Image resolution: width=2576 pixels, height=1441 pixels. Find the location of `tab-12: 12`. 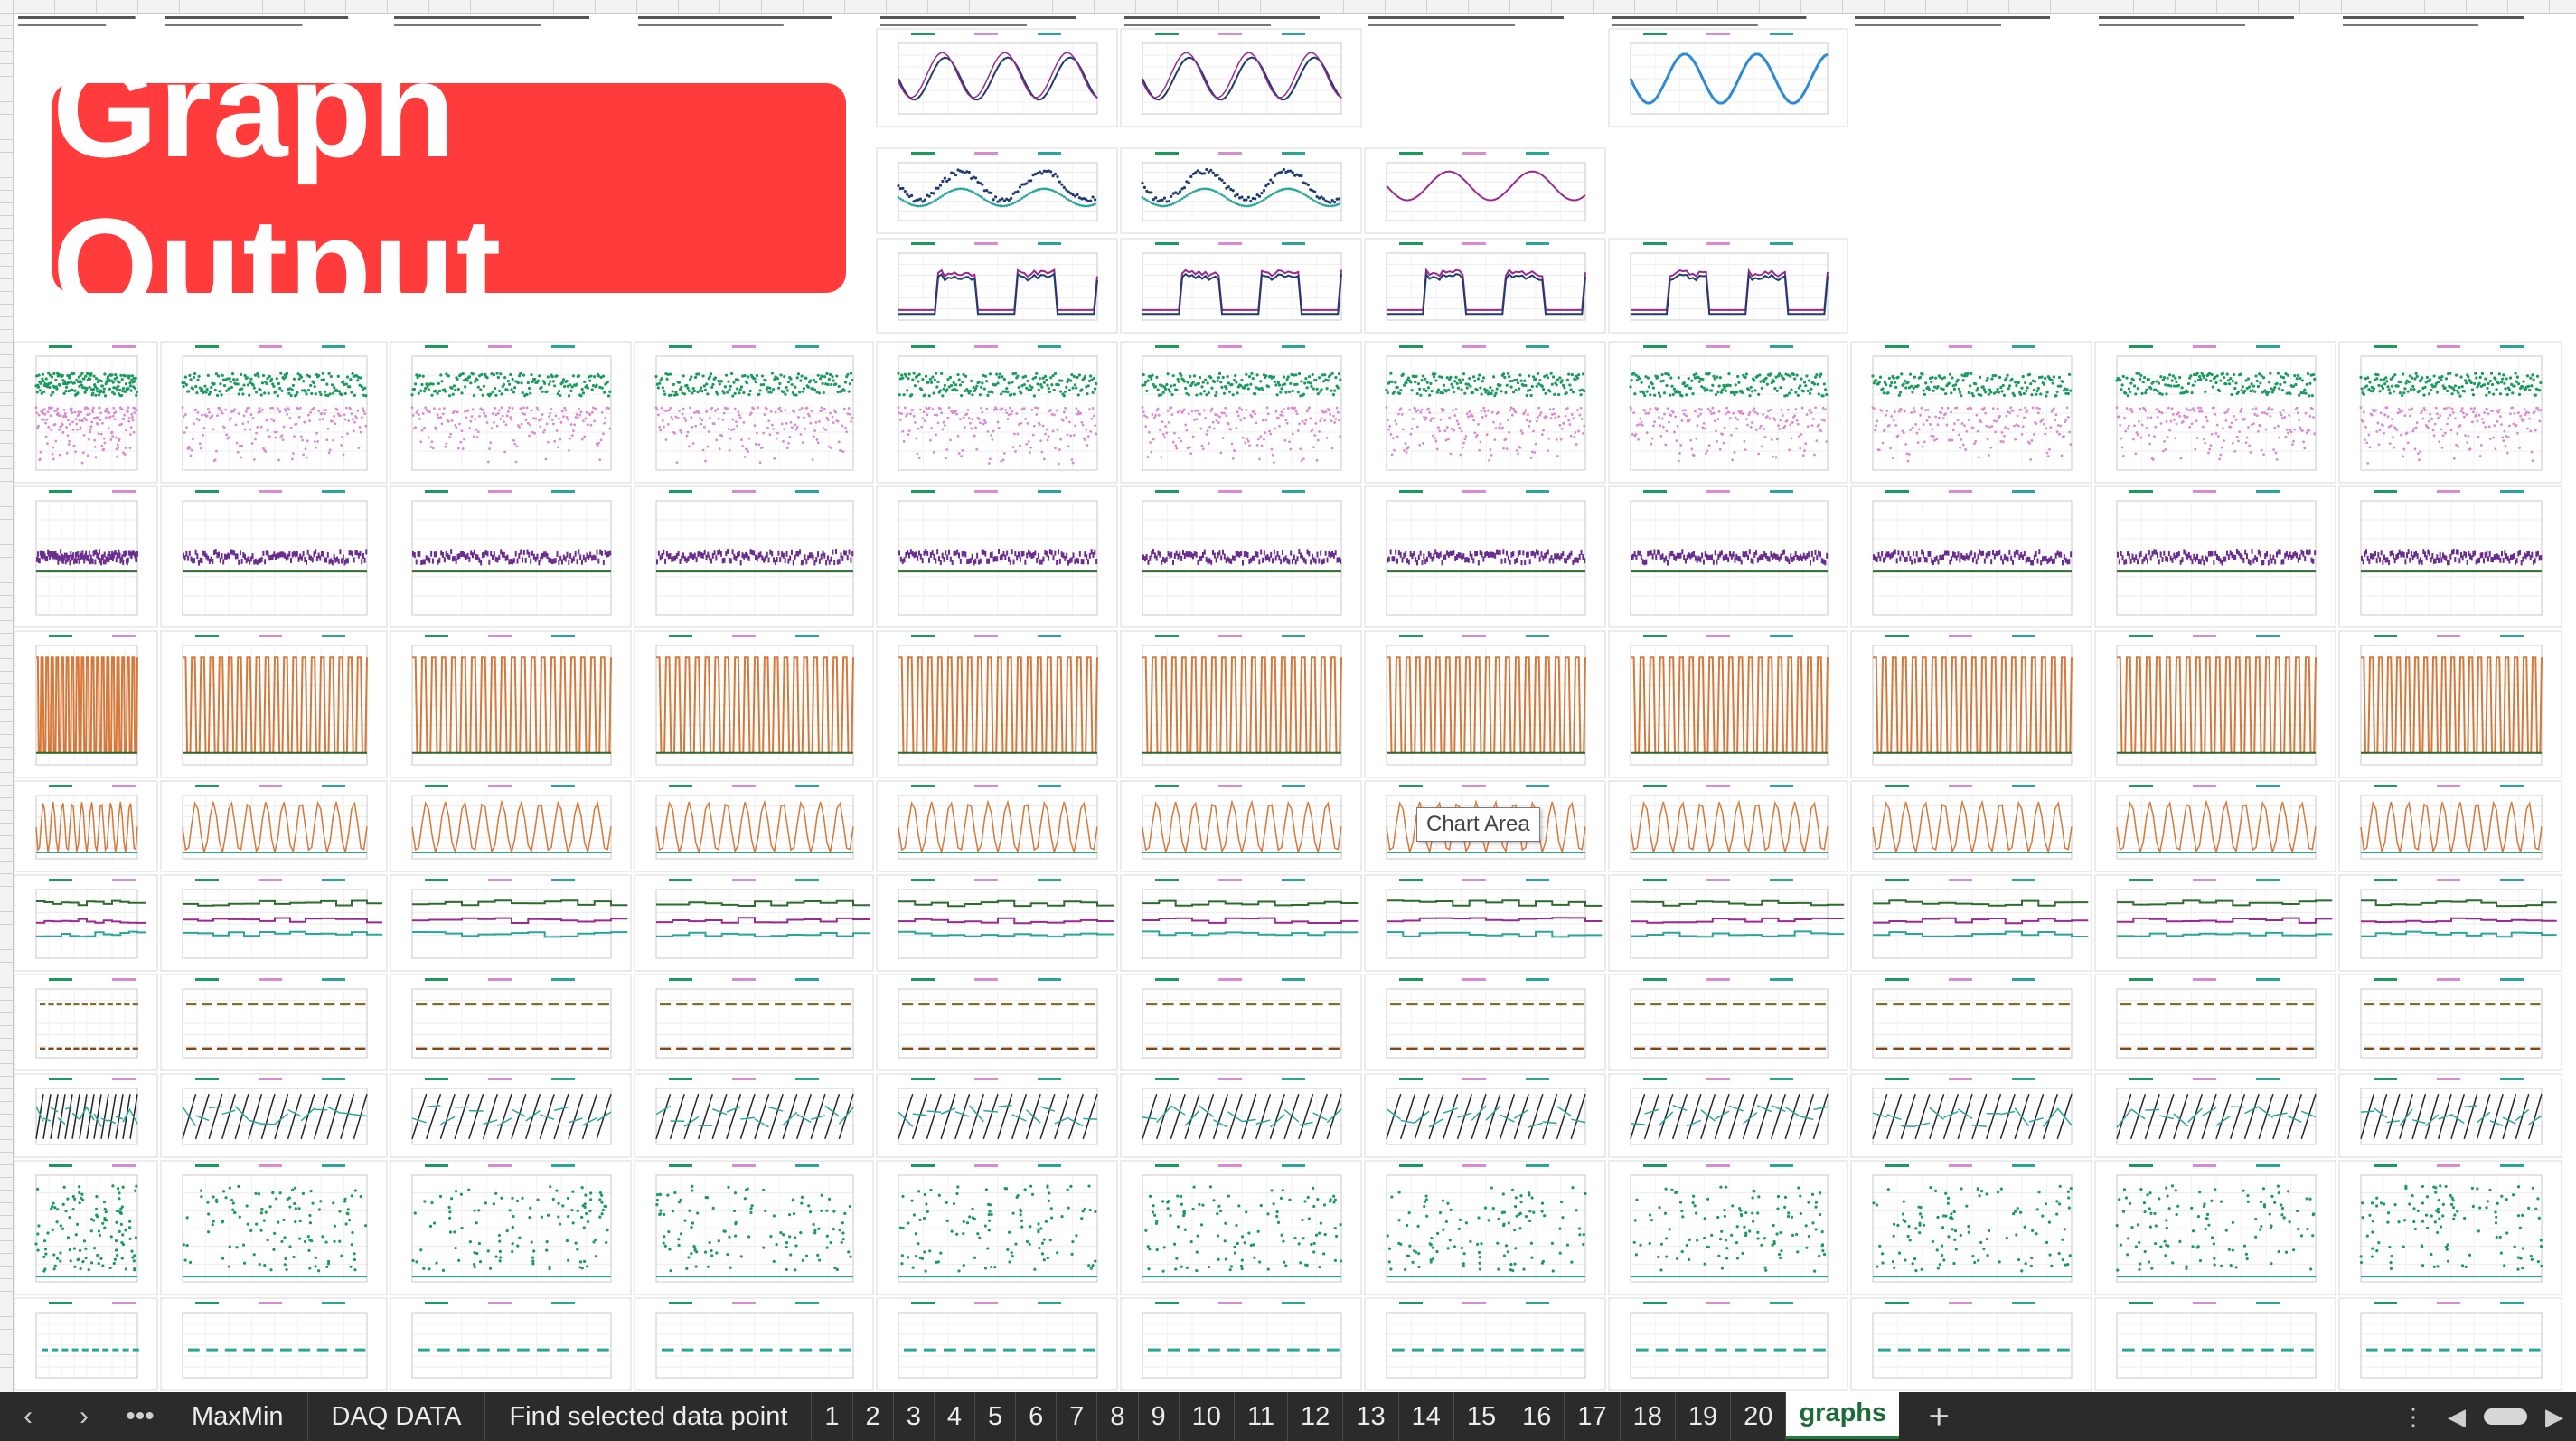

tab-12: 12 is located at coordinates (1316, 1416).